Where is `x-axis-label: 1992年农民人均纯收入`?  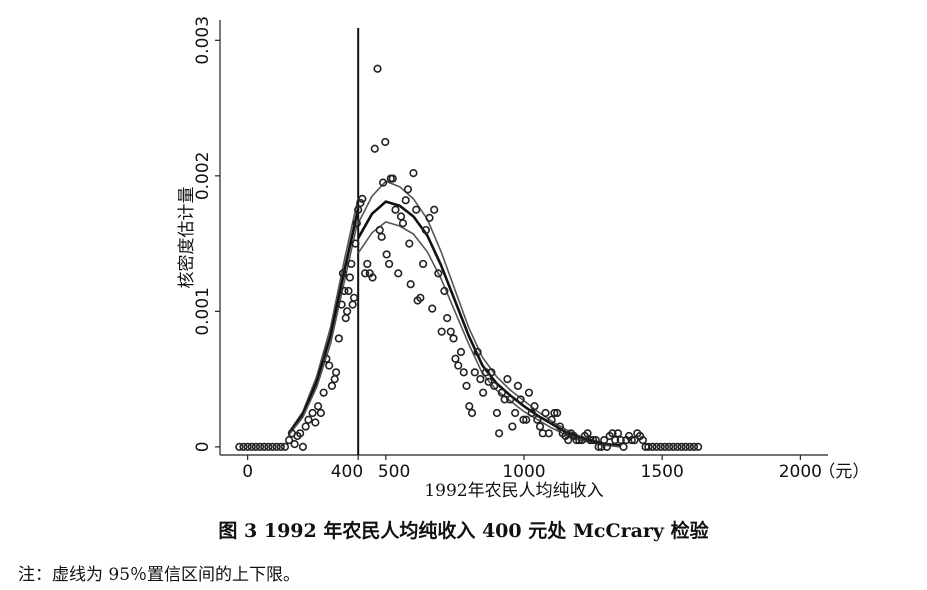 x-axis-label: 1992年农民人均纯收入 is located at coordinates (513, 491).